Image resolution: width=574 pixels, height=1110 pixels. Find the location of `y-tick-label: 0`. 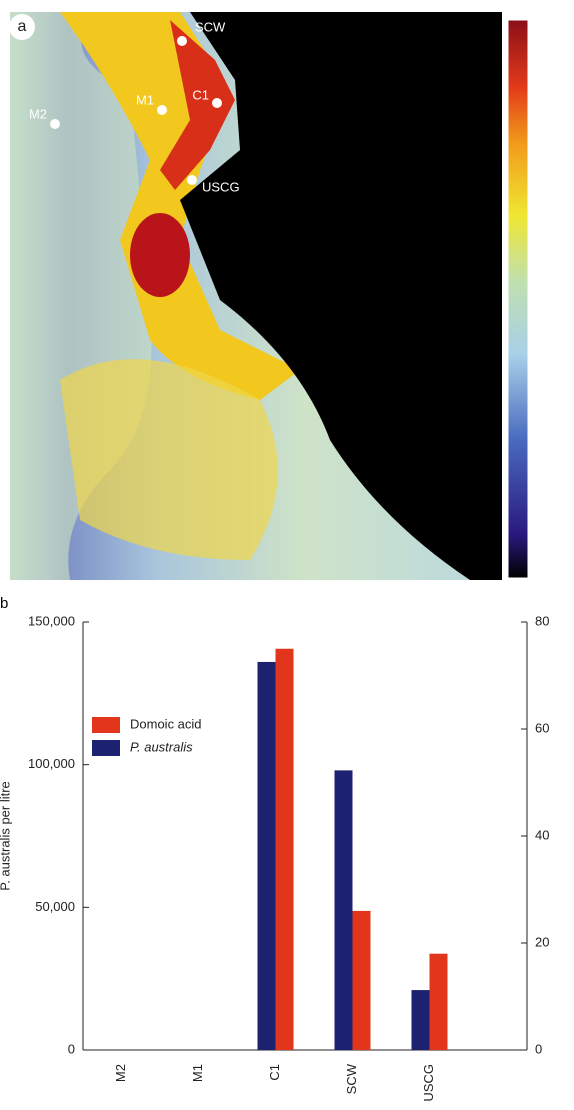

y-tick-label: 0 is located at coordinates (71, 1048).